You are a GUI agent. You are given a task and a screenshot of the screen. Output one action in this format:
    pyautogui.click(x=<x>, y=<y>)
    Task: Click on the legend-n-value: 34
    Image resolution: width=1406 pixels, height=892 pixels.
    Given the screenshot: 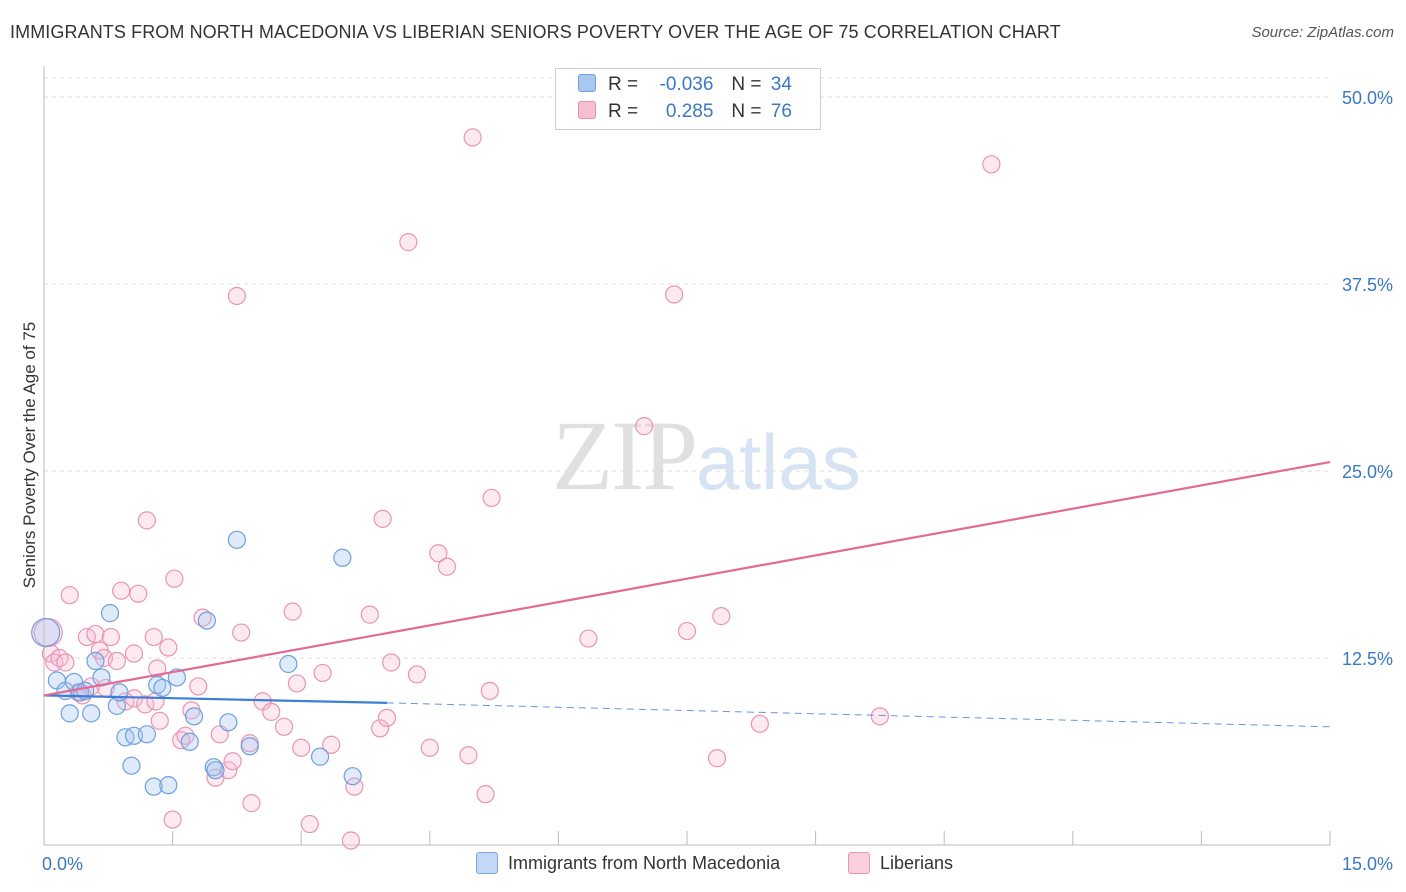 What is the action you would take?
    pyautogui.click(x=781, y=84)
    